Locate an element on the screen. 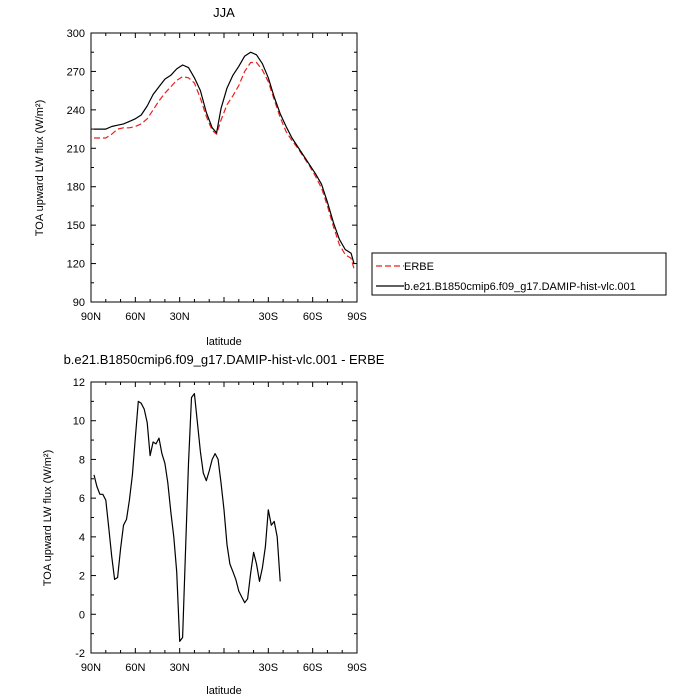 This screenshot has width=700, height=700. bottom-chart-y-tick-label: 4 is located at coordinates (82, 538).